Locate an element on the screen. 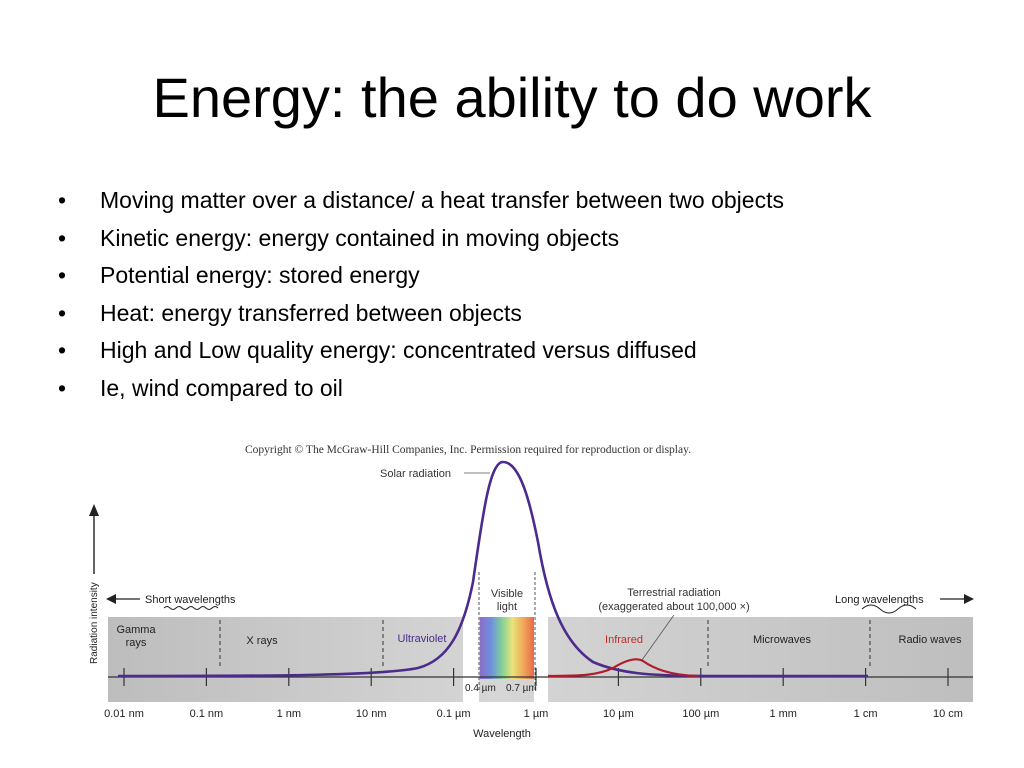 The image size is (1024, 768). bullet-text: Heat: energy transferred between objects is located at coordinates (311, 312).